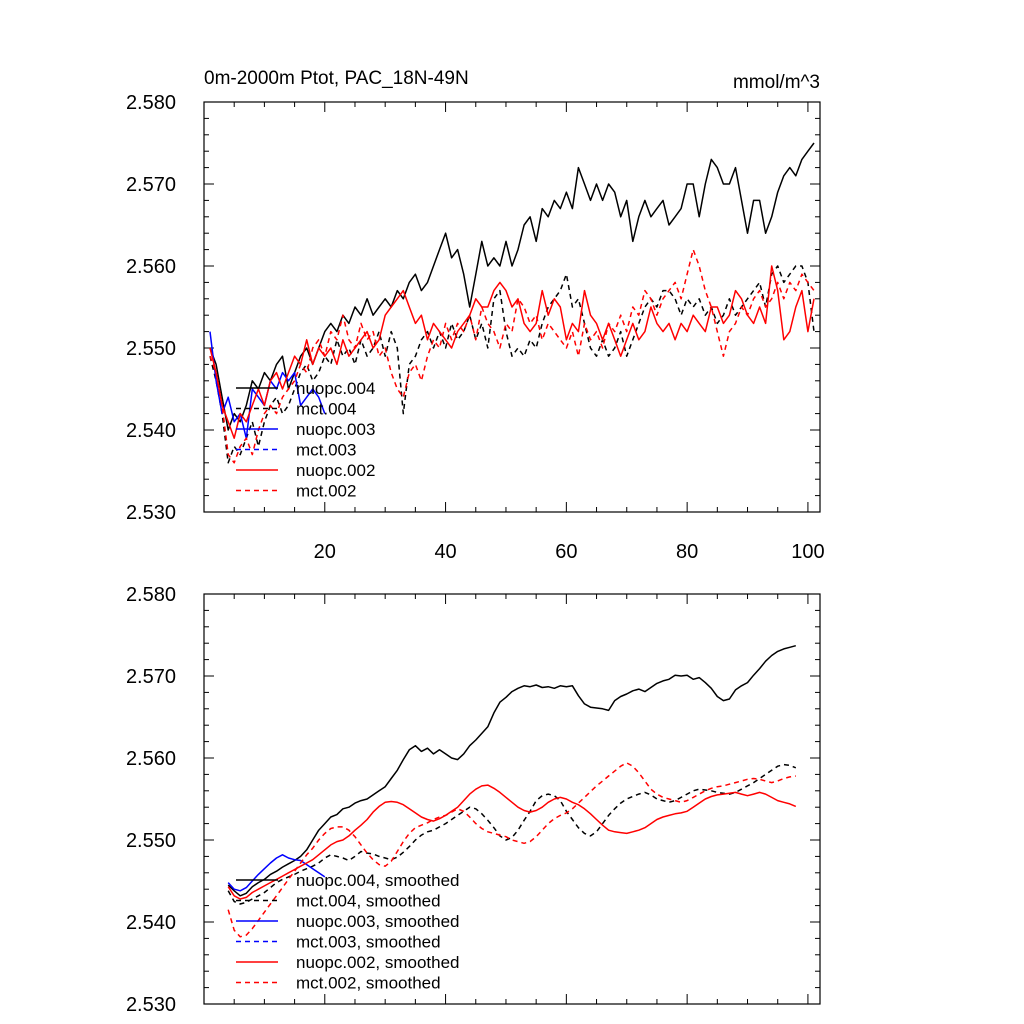 This screenshot has width=1024, height=1024. Describe the element at coordinates (335, 429) in the screenshot. I see `legend-label: nuopc.003` at that location.